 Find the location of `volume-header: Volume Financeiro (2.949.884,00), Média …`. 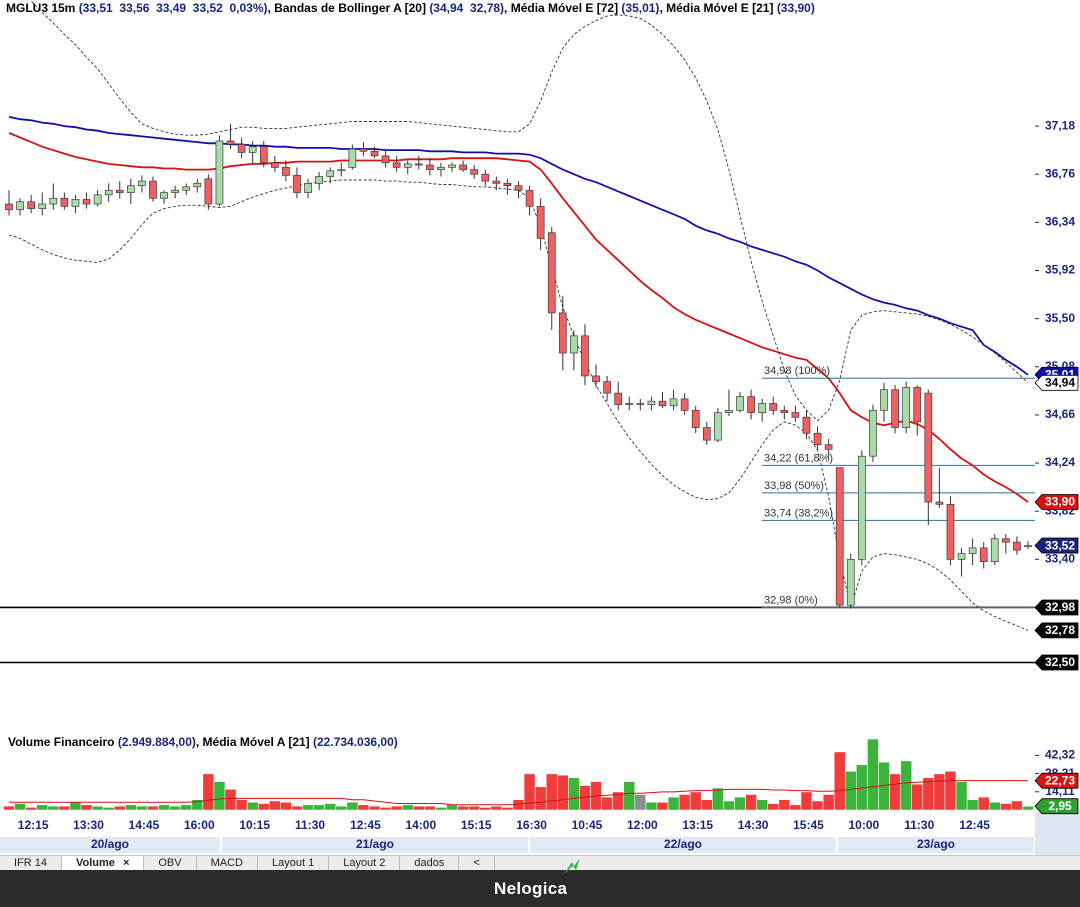

volume-header: Volume Financeiro (2.949.884,00), Média … is located at coordinates (203, 742).